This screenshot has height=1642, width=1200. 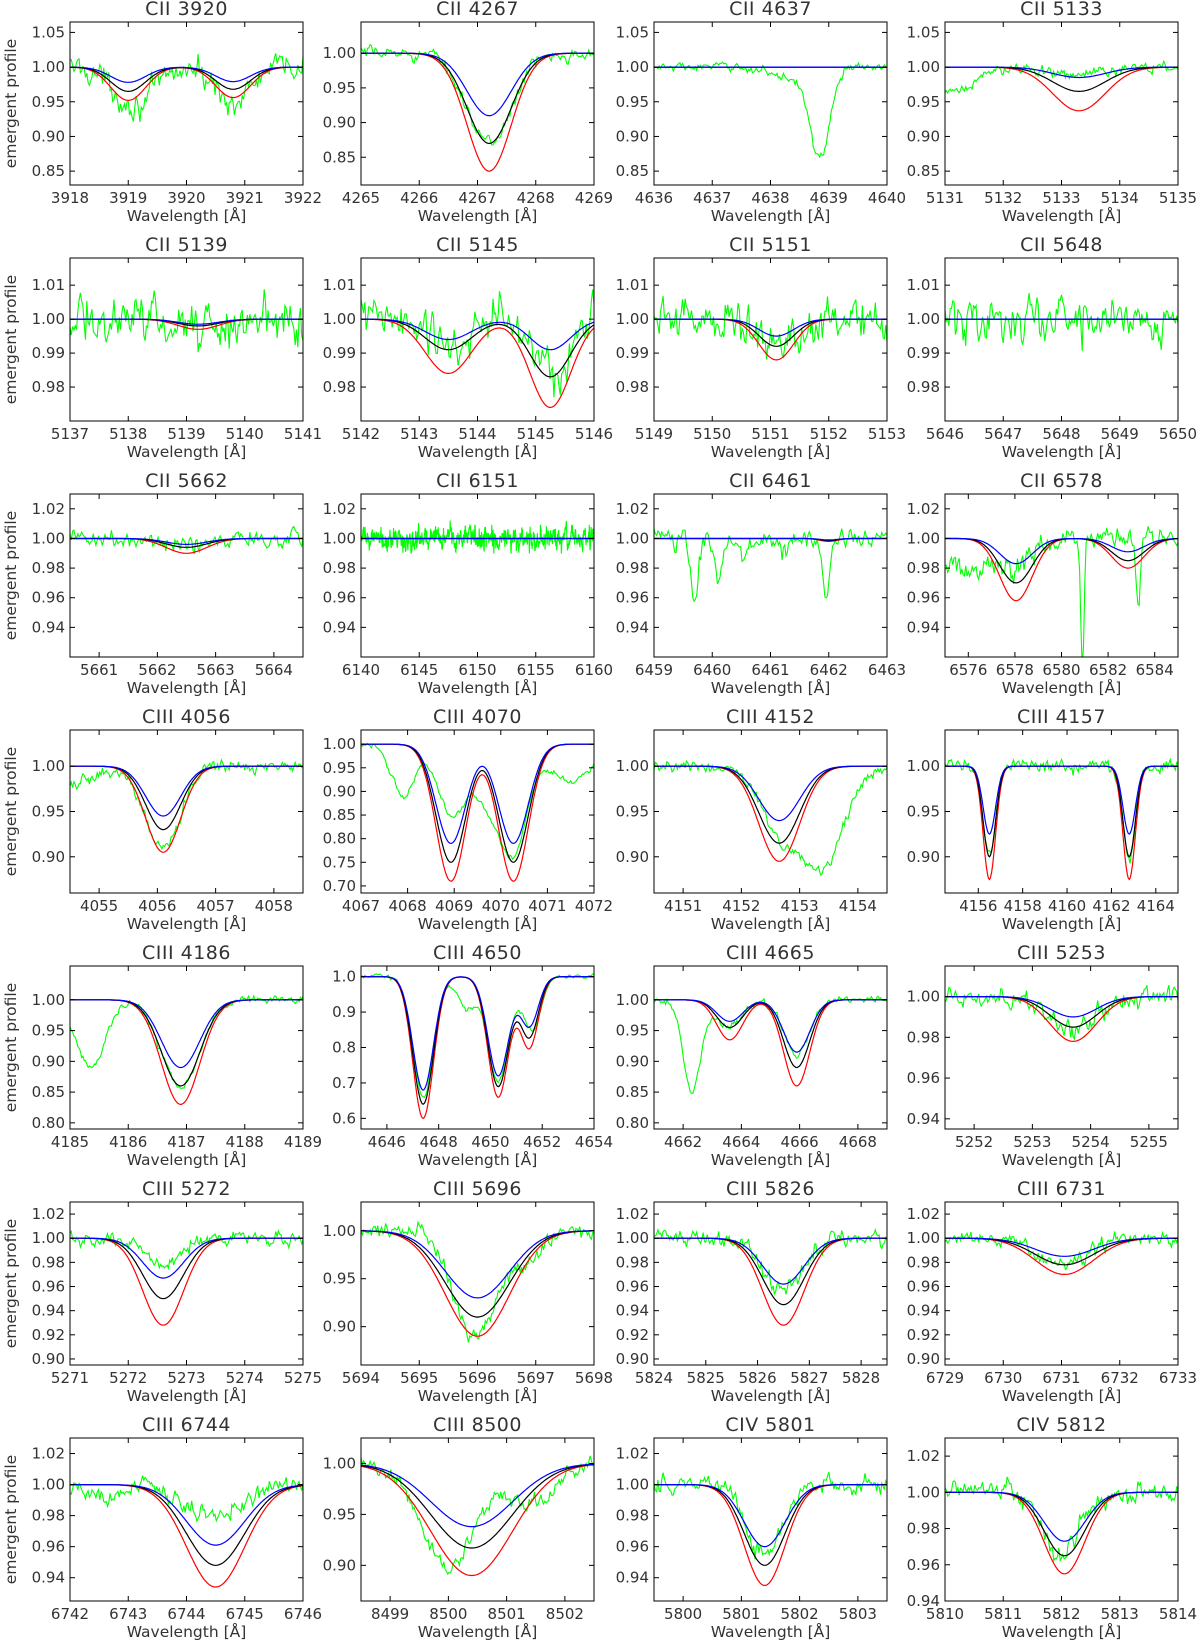 What do you see at coordinates (632, 1335) in the screenshot?
I see `y-tick-label: 0.92` at bounding box center [632, 1335].